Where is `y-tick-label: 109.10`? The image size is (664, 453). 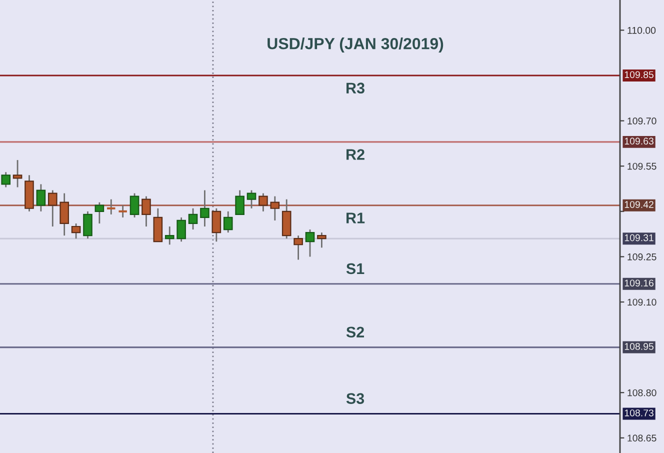 y-tick-label: 109.10 is located at coordinates (642, 302).